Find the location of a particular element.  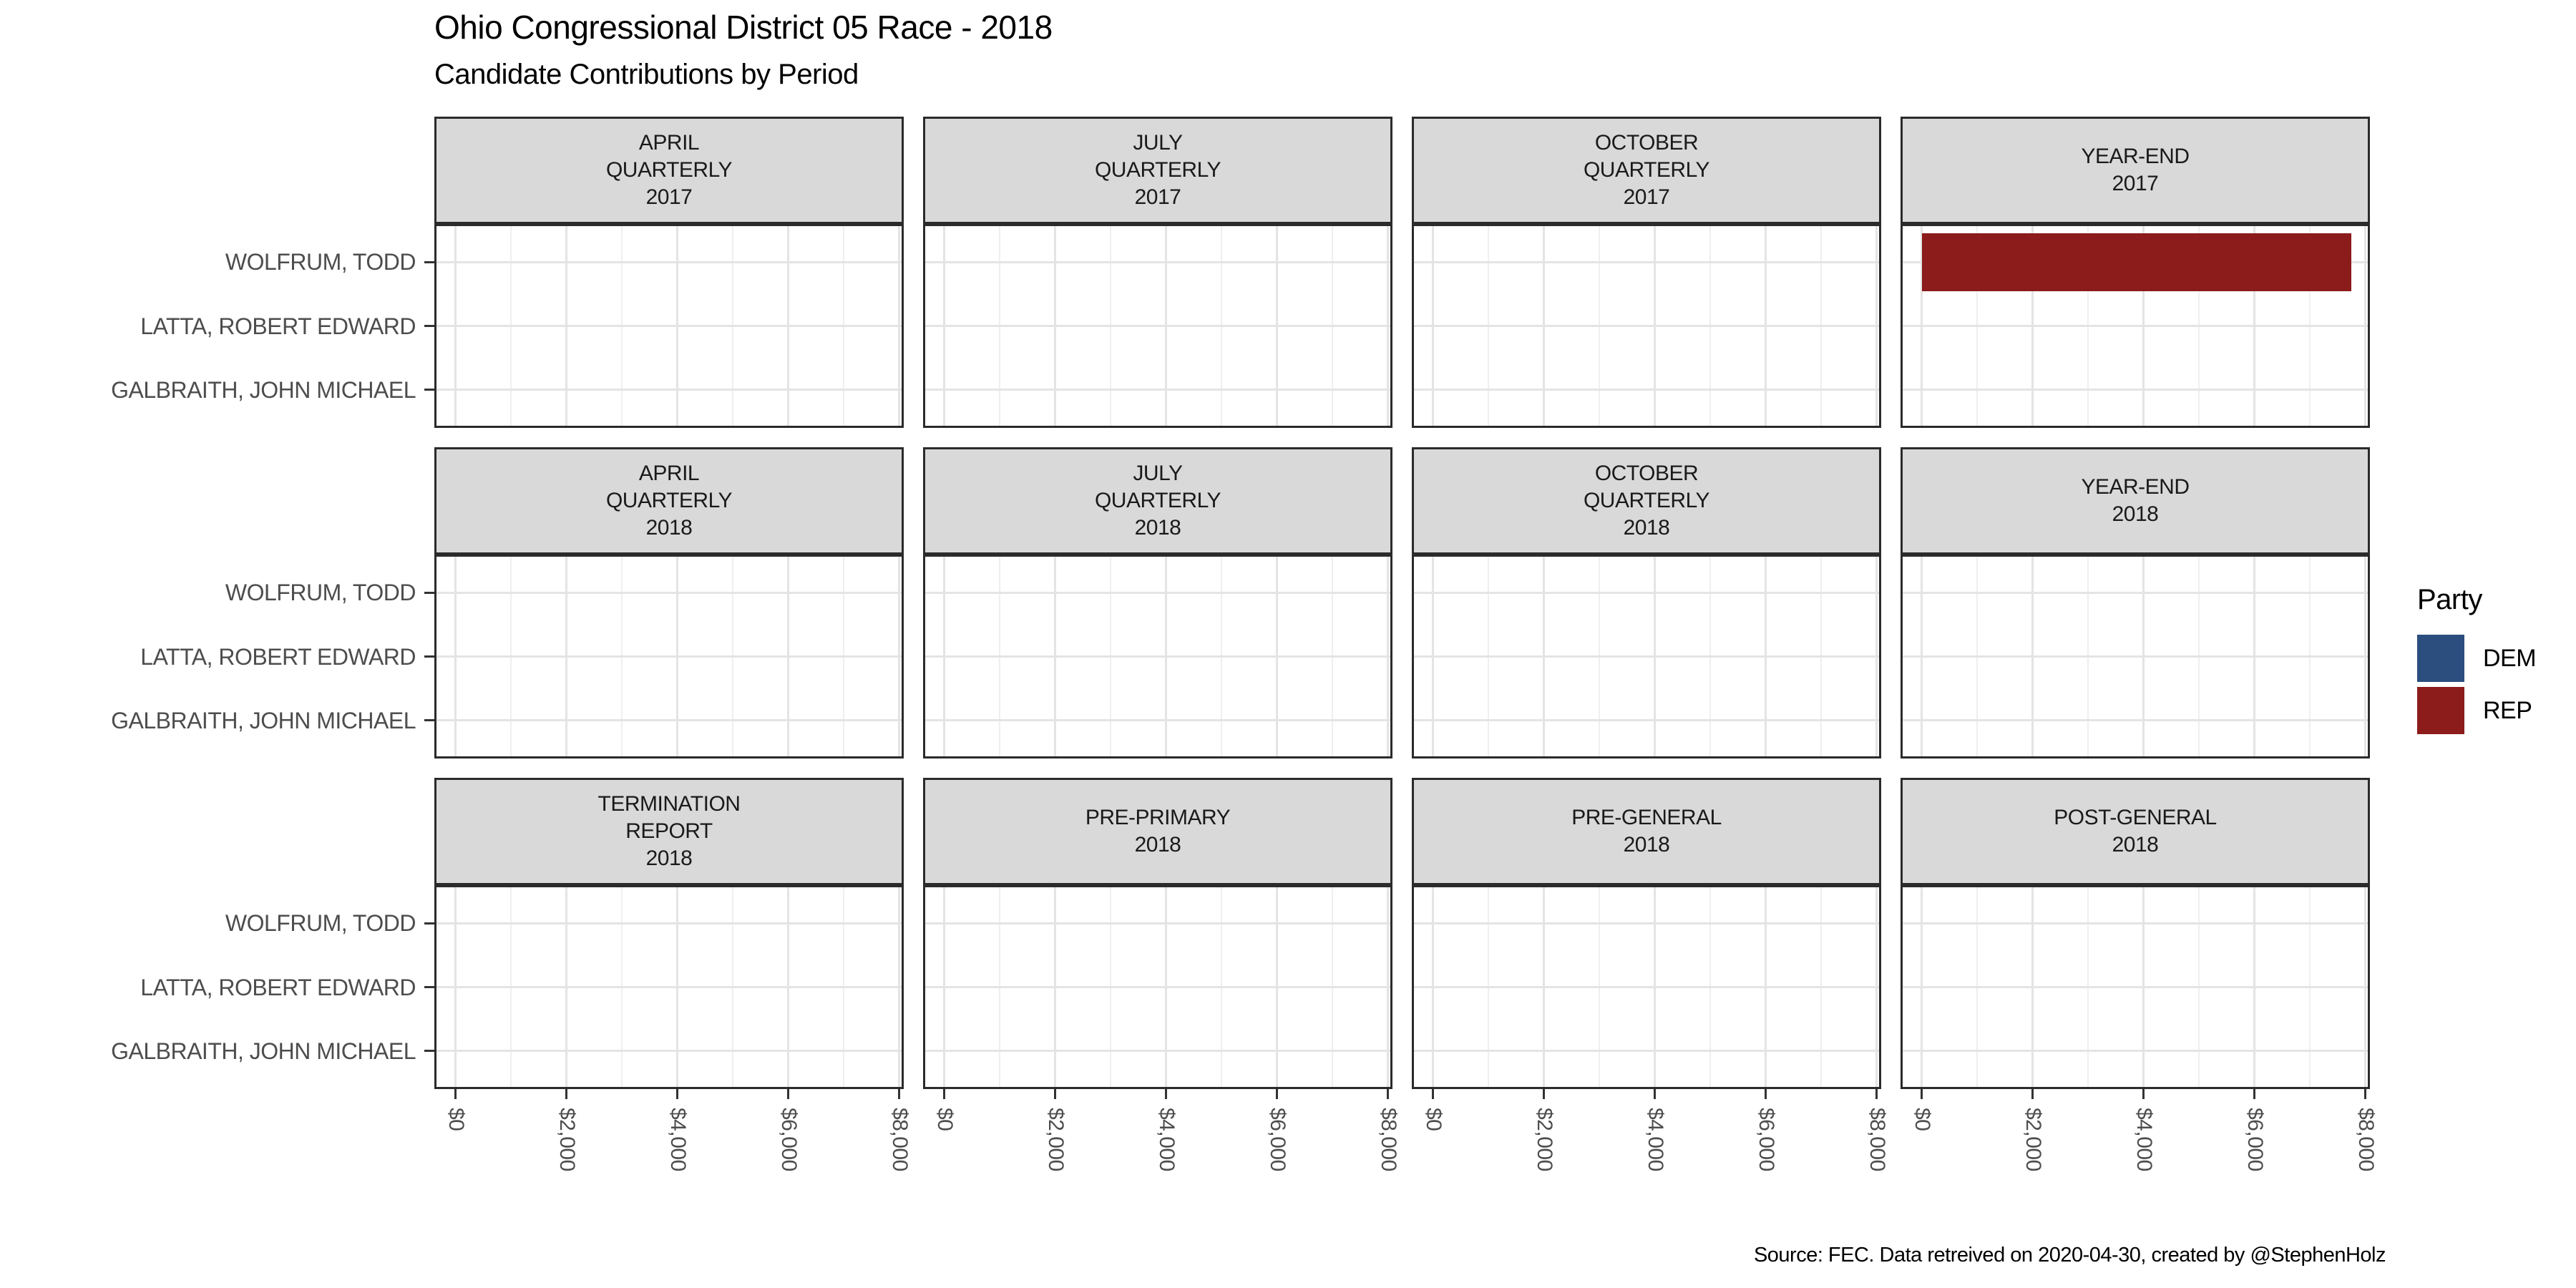

facet-strip-label-line: APRIL is located at coordinates (669, 143).